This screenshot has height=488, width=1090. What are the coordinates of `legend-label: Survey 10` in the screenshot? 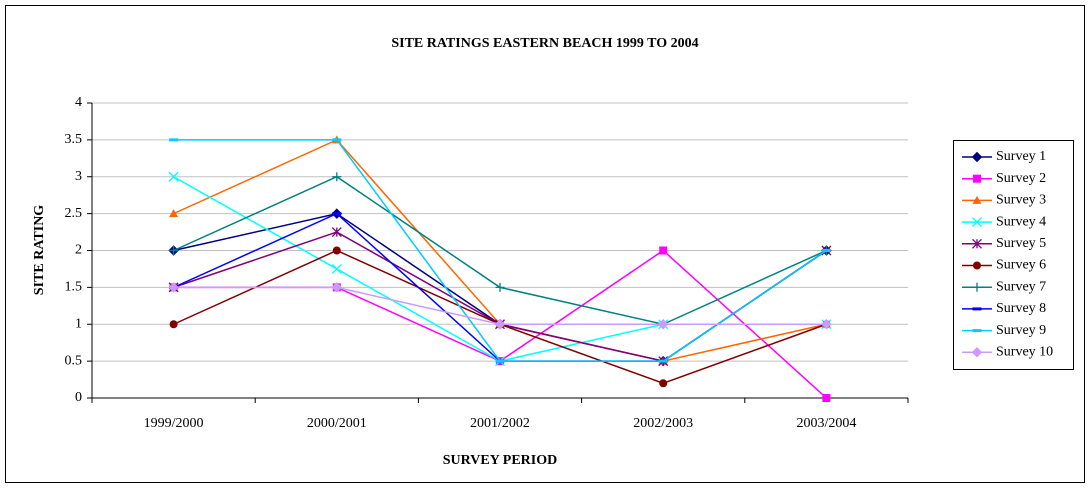 It's located at (1024, 352).